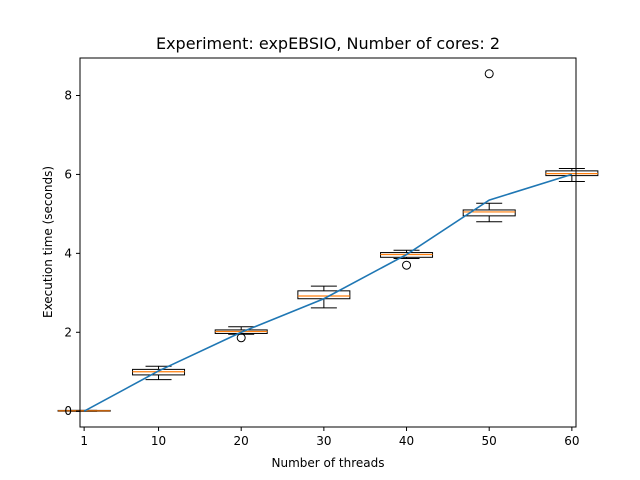 The width and height of the screenshot is (640, 480). I want to click on x-tick-label-60: 60, so click(571, 441).